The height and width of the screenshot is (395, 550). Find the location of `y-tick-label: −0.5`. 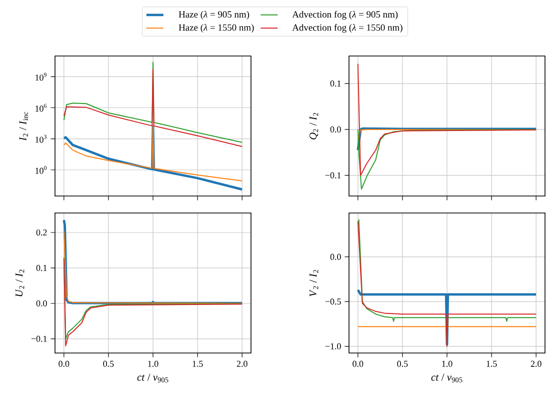

y-tick-label: −0.5 is located at coordinates (333, 301).